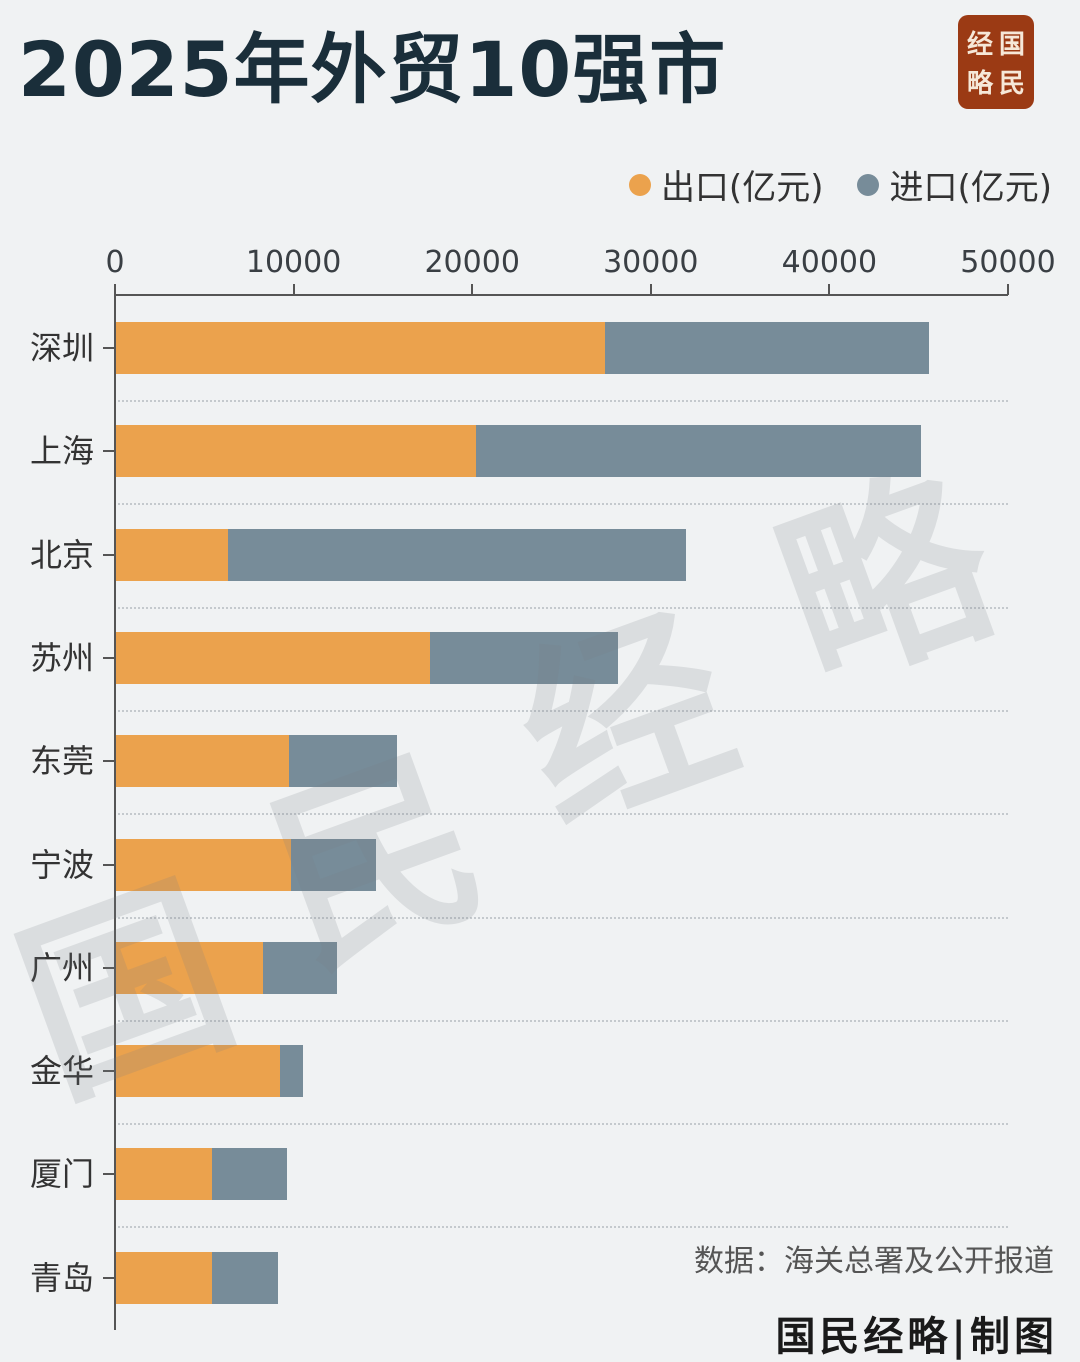  Describe the element at coordinates (979, 45) in the screenshot. I see `logo-char: 经` at that location.